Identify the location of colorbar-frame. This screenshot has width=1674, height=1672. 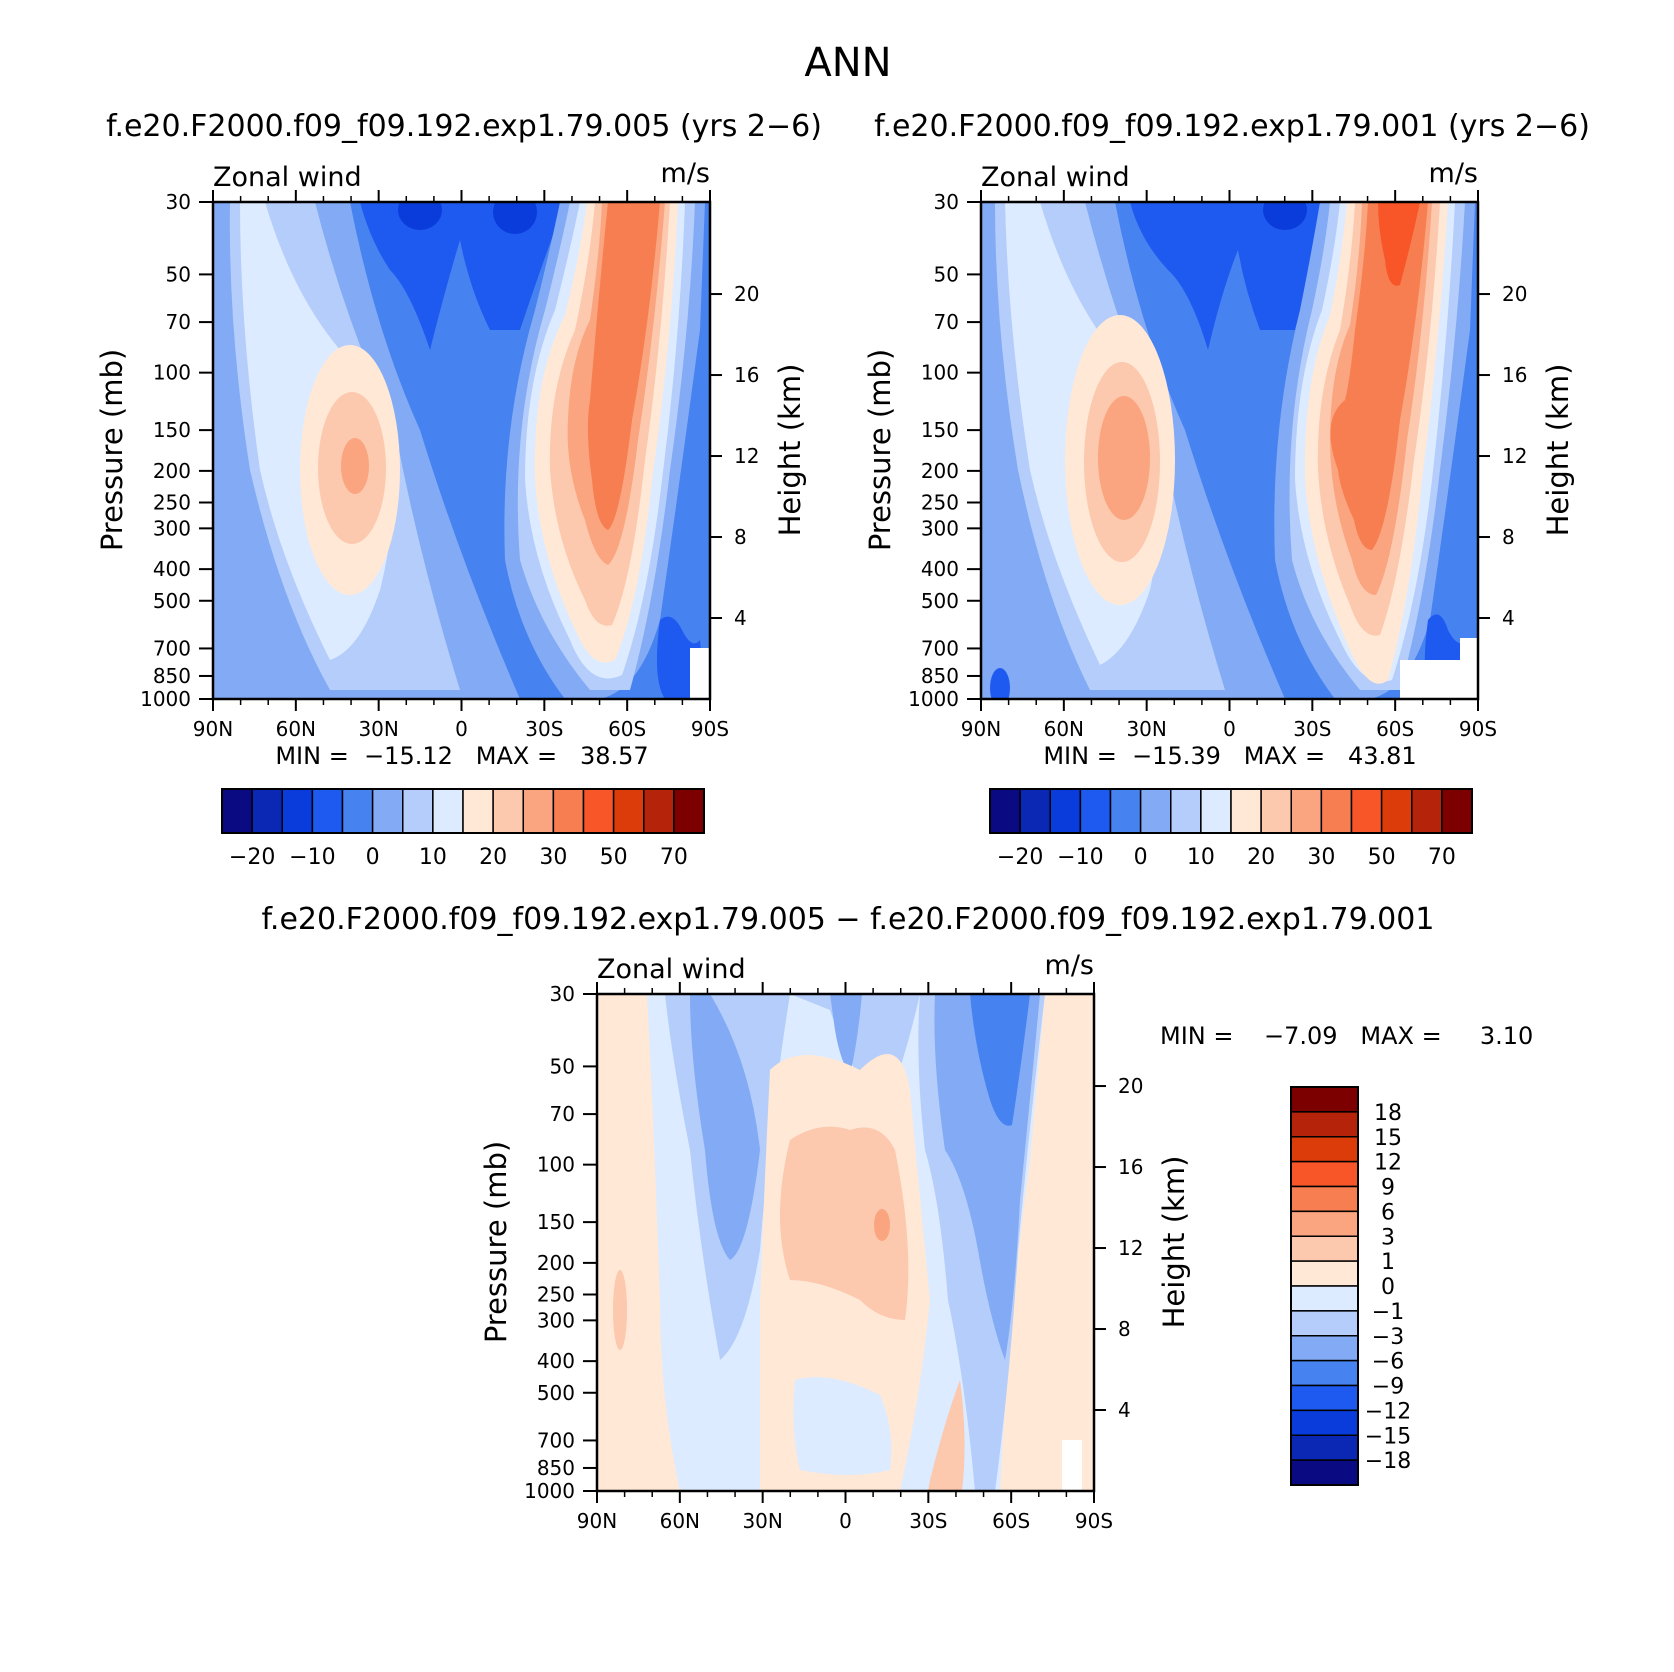
(463, 811).